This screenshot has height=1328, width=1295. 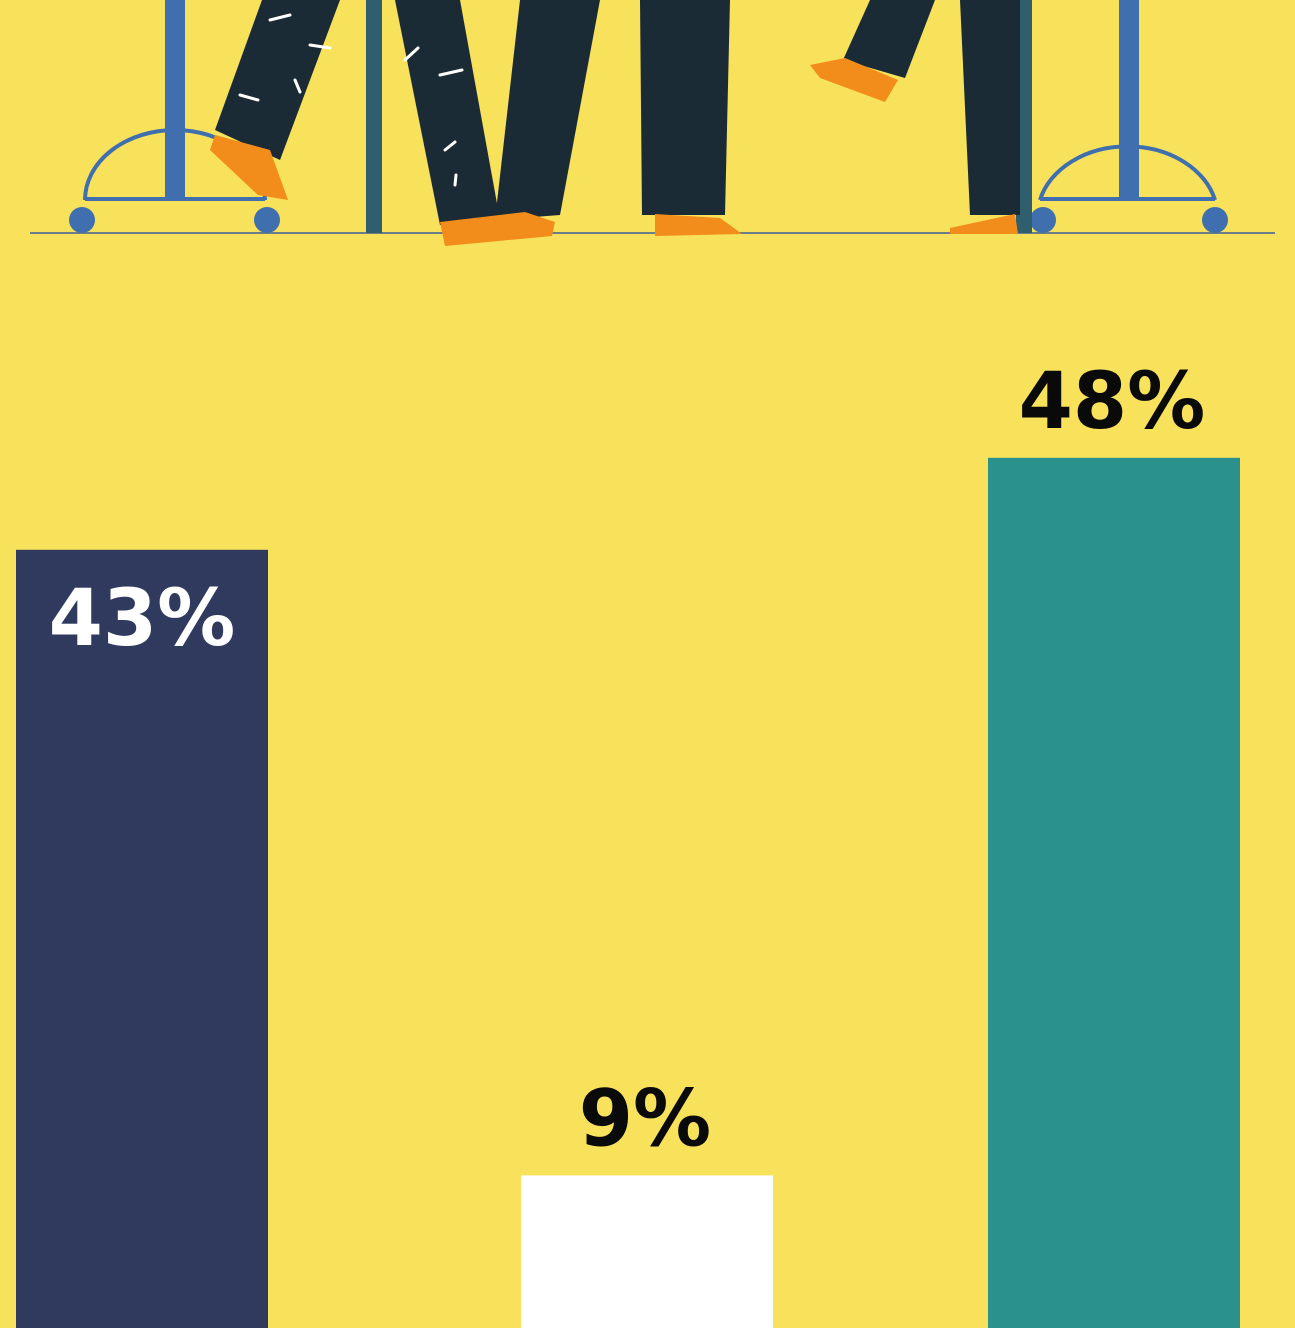 What do you see at coordinates (1112, 402) in the screenshot?
I see `value-label: 48%` at bounding box center [1112, 402].